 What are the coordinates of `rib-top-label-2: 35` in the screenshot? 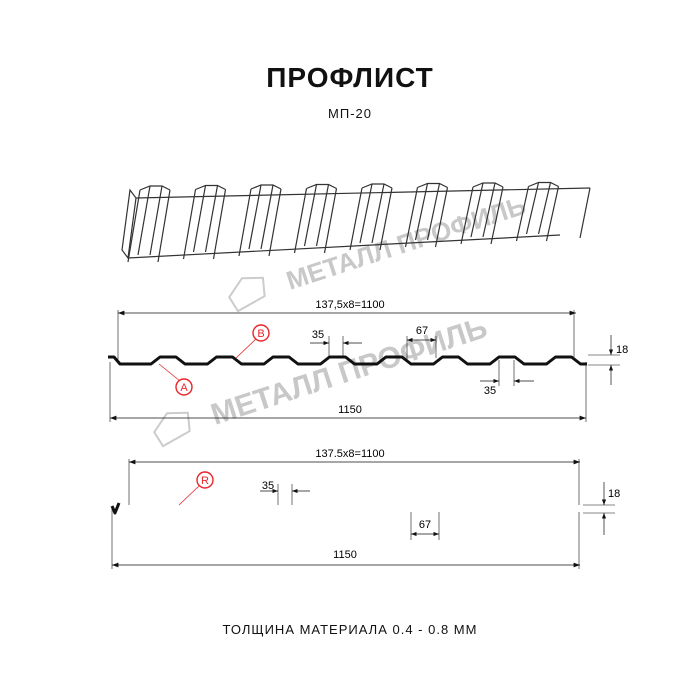 It's located at (268, 486).